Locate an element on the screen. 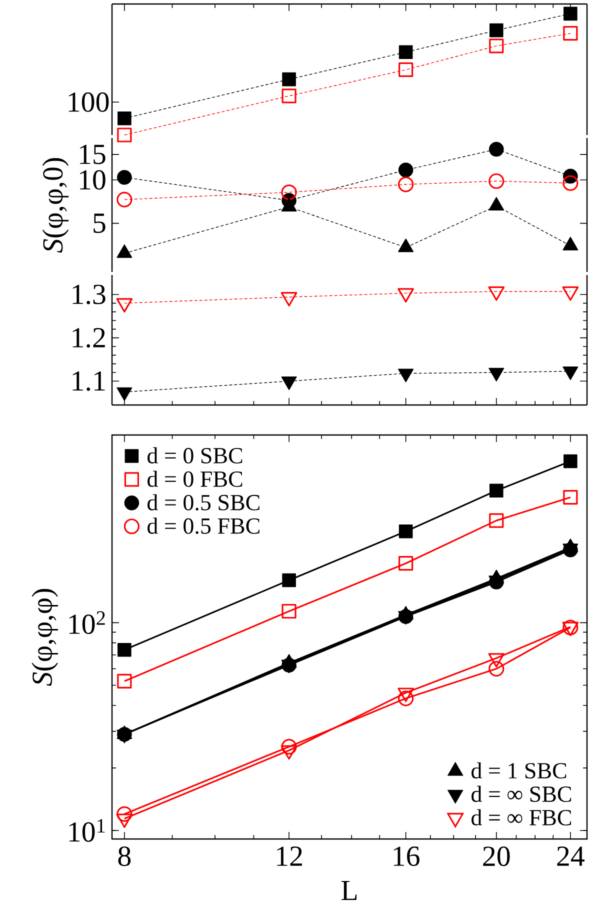 The image size is (598, 921). x-tick-label: 12 is located at coordinates (289, 856).